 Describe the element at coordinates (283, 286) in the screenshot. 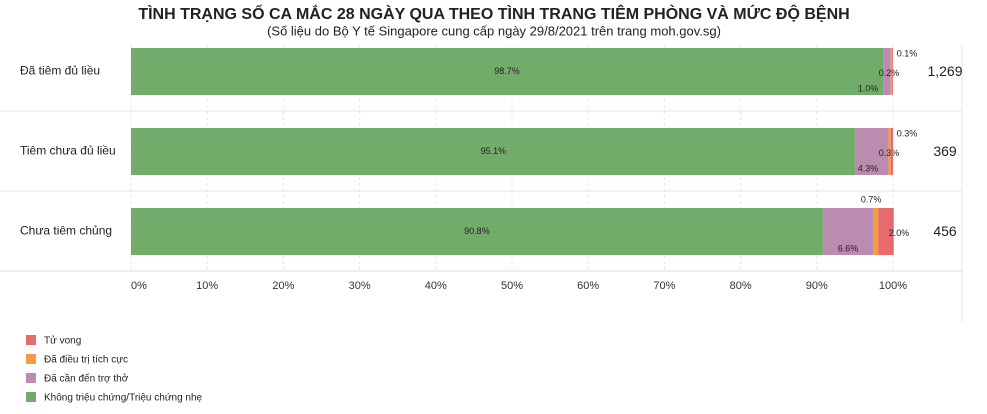

I see `x-tick-label: 20%` at that location.